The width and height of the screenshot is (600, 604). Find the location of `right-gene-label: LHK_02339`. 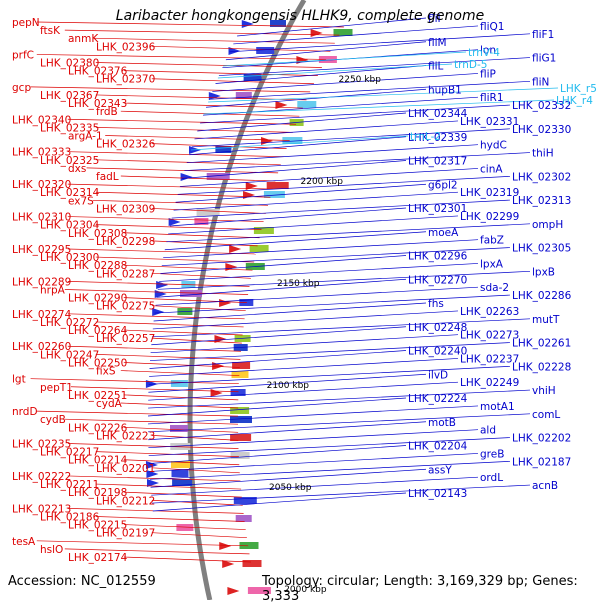

right-gene-label: LHK_02339 is located at coordinates (437, 138).